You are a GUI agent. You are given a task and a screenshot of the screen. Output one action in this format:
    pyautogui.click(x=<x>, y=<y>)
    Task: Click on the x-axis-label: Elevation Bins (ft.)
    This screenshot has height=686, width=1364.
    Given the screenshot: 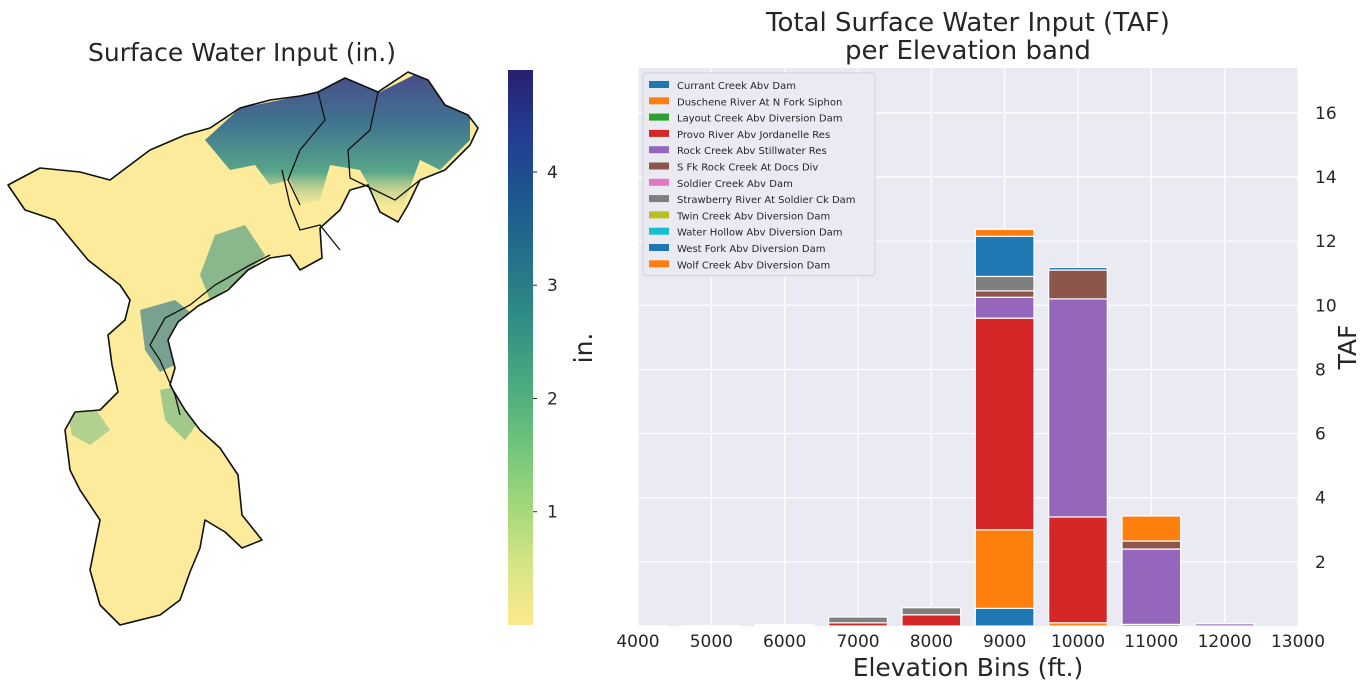 What is the action you would take?
    pyautogui.click(x=968, y=667)
    